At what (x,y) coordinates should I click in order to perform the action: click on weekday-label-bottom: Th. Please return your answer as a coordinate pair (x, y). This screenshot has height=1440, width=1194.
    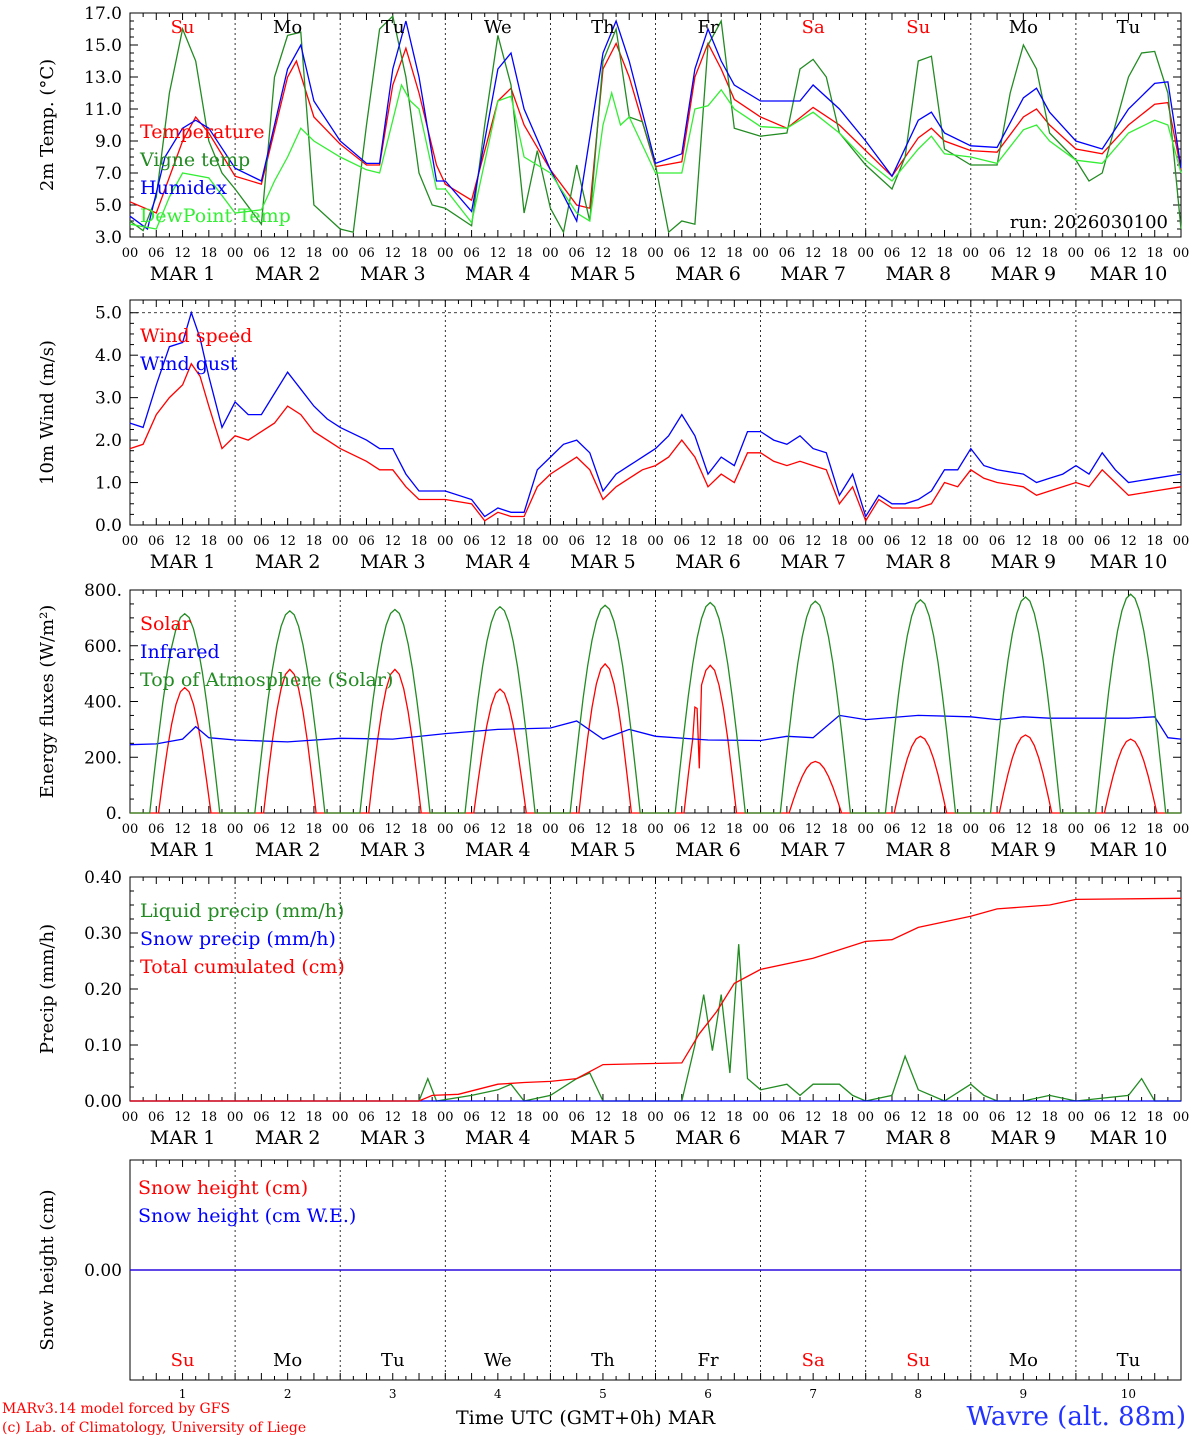
    Looking at the image, I should click on (603, 1360).